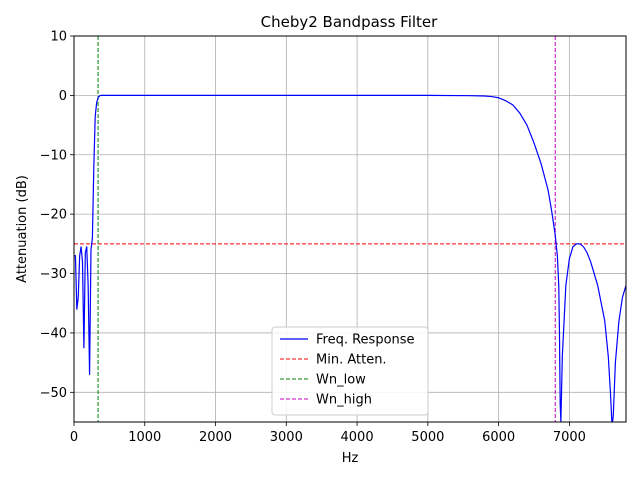 This screenshot has height=480, width=640. Describe the element at coordinates (53, 333) in the screenshot. I see `y-tick-label: −40` at that location.